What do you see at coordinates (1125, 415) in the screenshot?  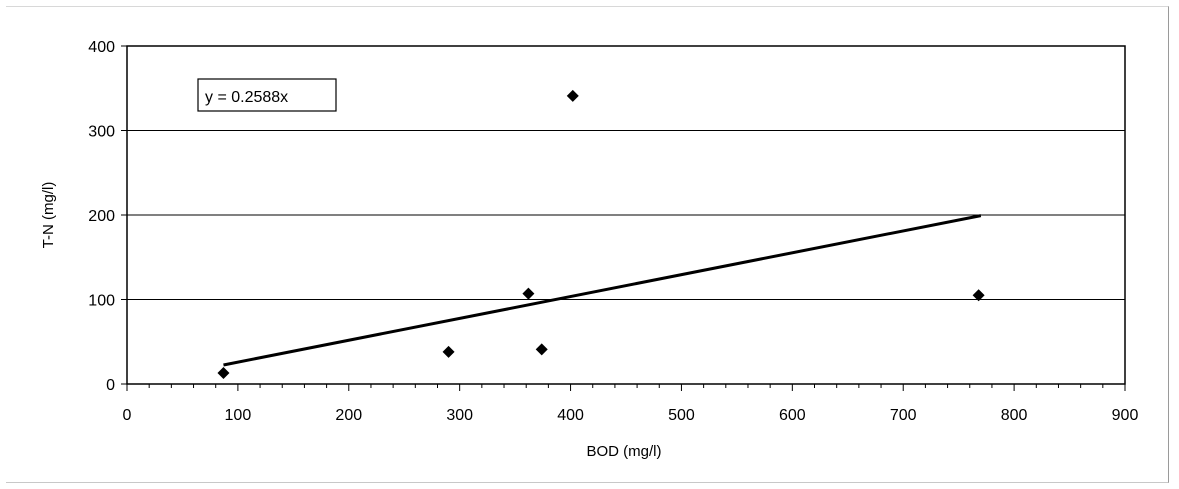 I see `x-tick-label-900: 900` at bounding box center [1125, 415].